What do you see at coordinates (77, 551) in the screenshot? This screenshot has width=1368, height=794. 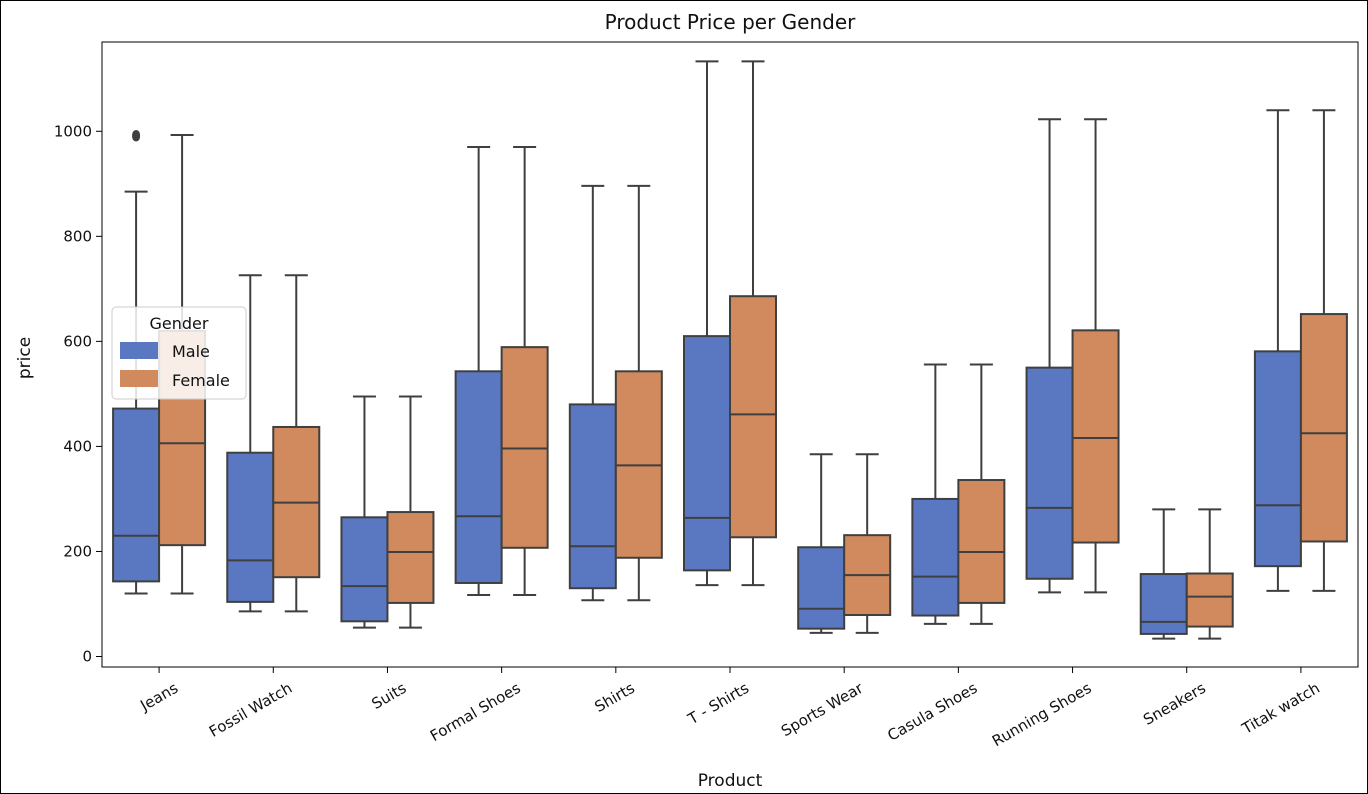 I see `y-tick-label: 200` at bounding box center [77, 551].